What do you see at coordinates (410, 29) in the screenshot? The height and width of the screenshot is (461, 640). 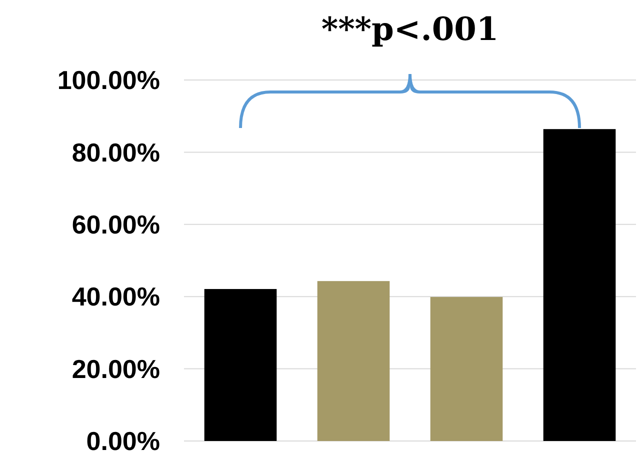 I see `text: ***p<.001` at bounding box center [410, 29].